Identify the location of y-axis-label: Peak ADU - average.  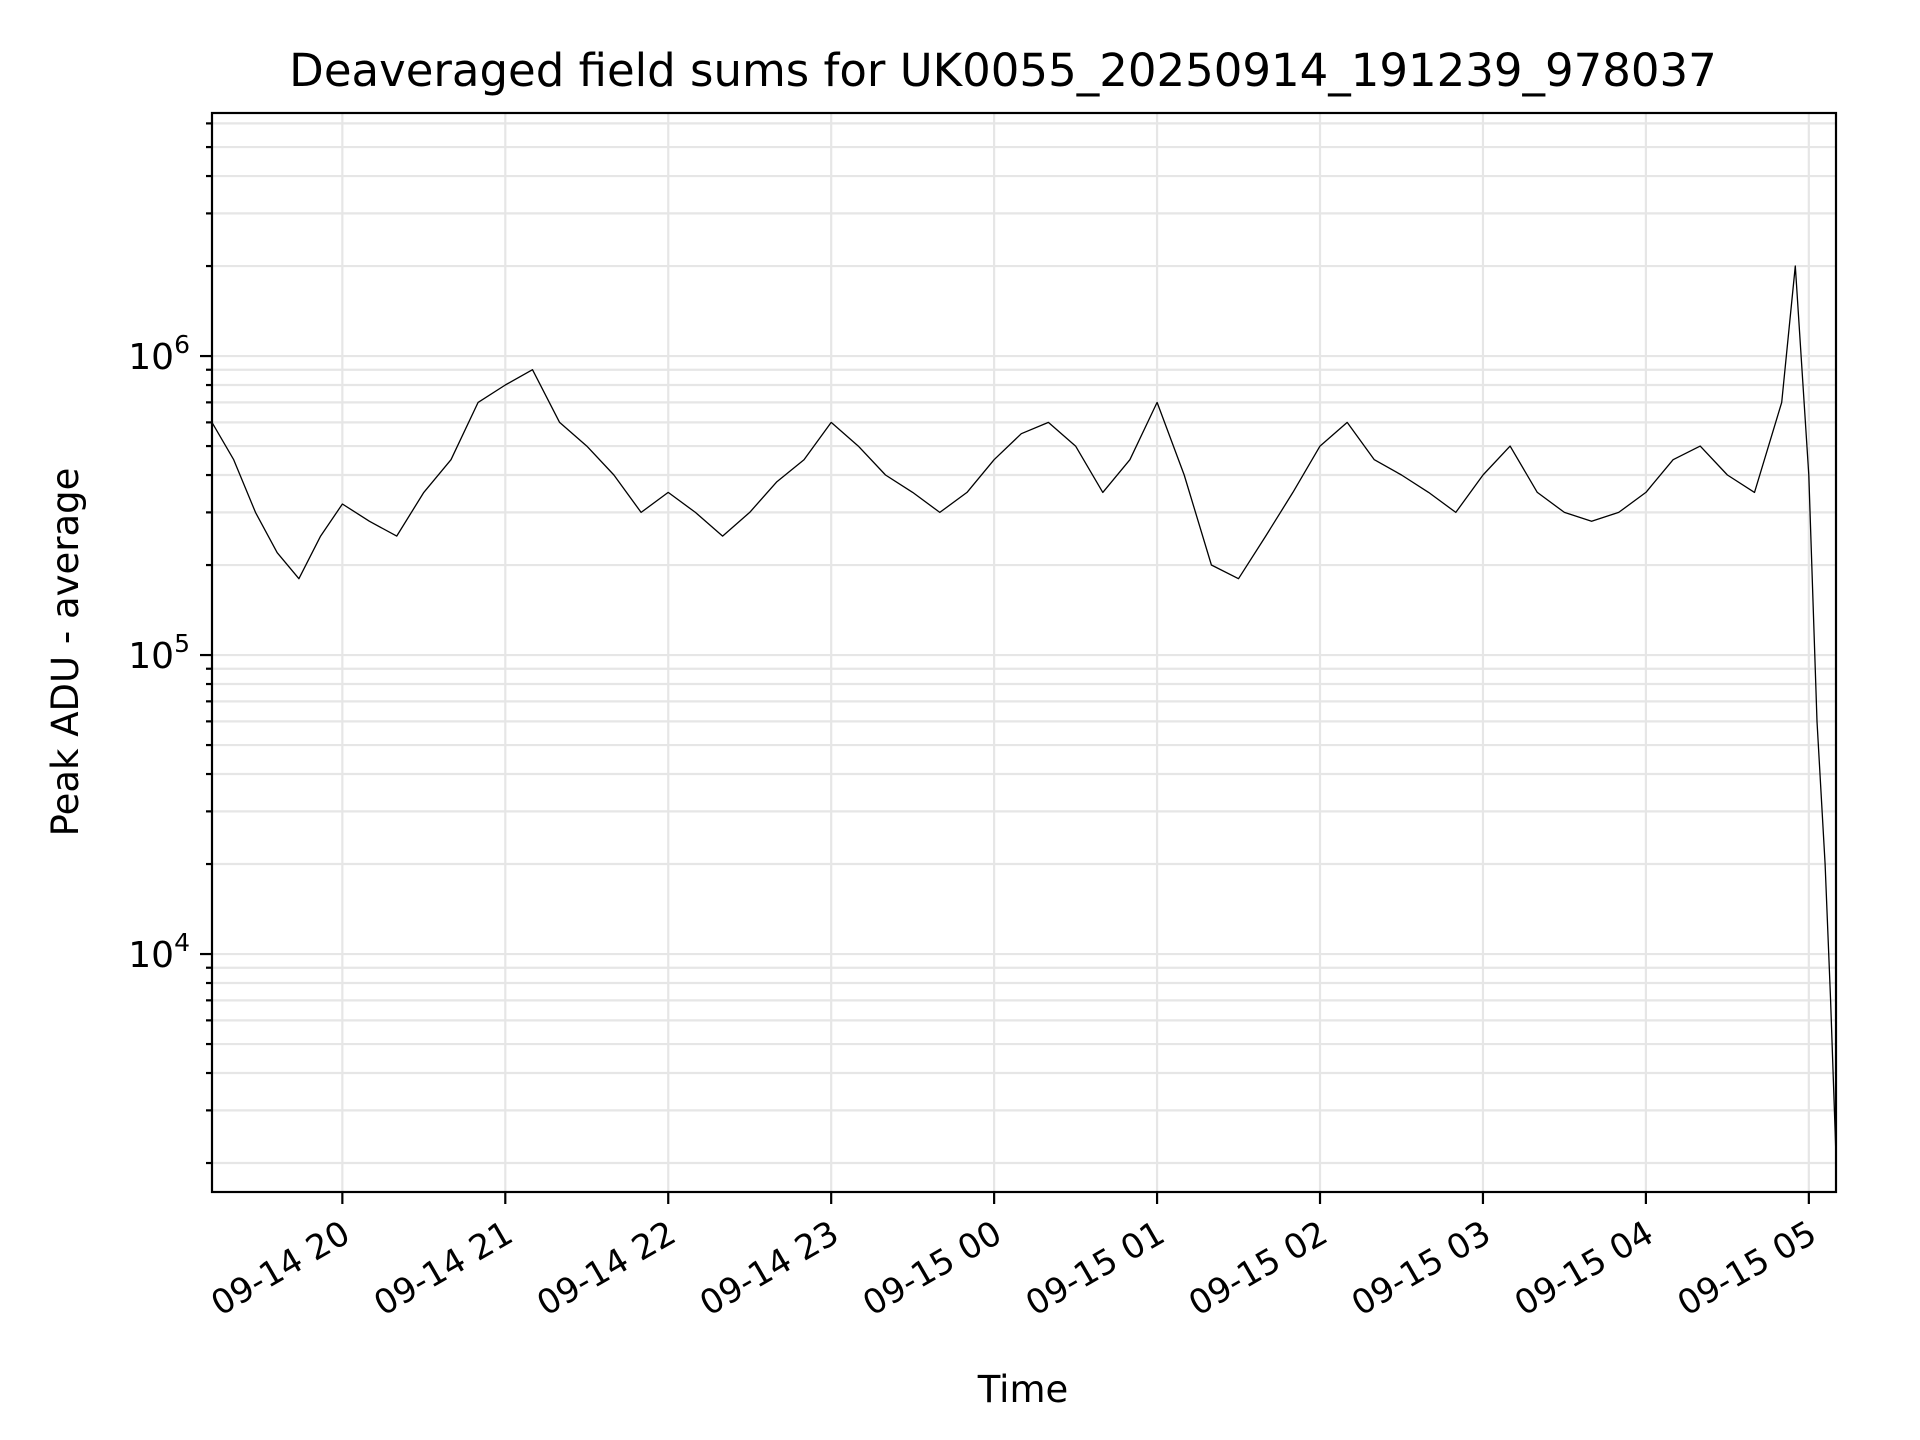
(65, 652).